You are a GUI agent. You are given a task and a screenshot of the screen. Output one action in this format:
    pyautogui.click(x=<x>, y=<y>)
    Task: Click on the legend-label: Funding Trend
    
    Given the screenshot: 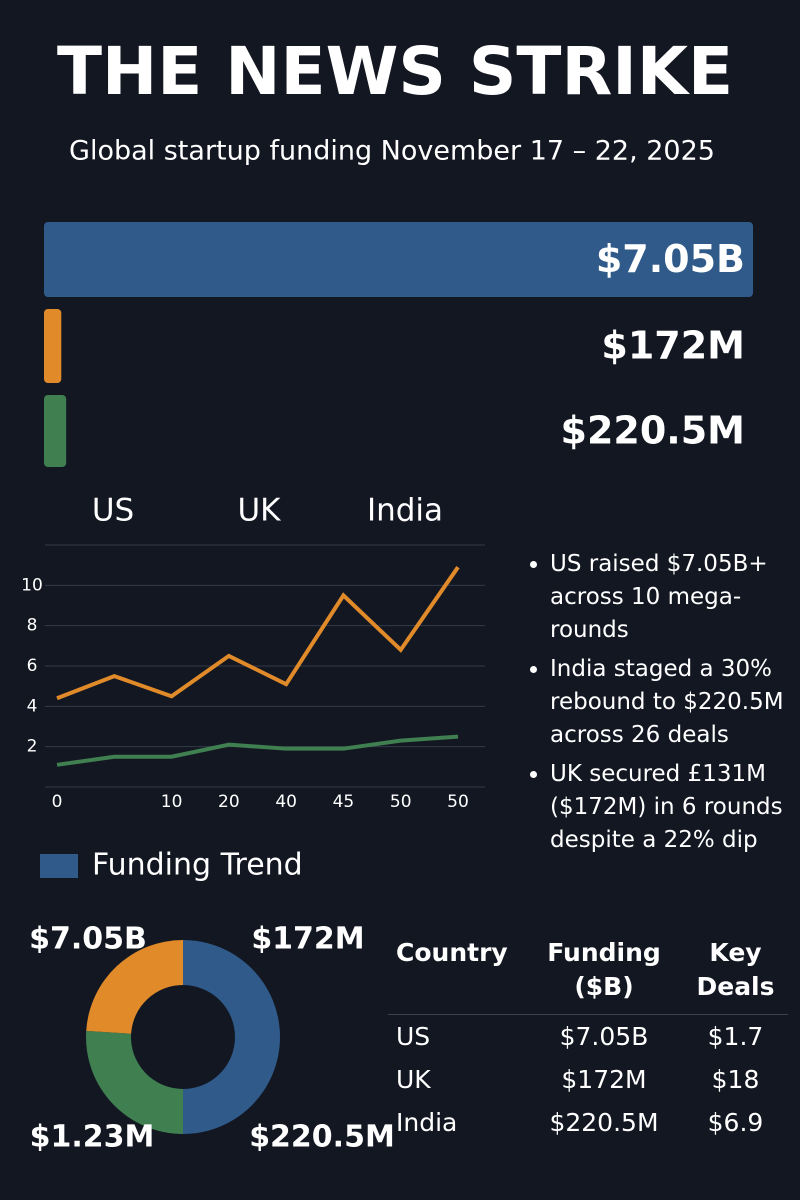 What is the action you would take?
    pyautogui.click(x=197, y=865)
    